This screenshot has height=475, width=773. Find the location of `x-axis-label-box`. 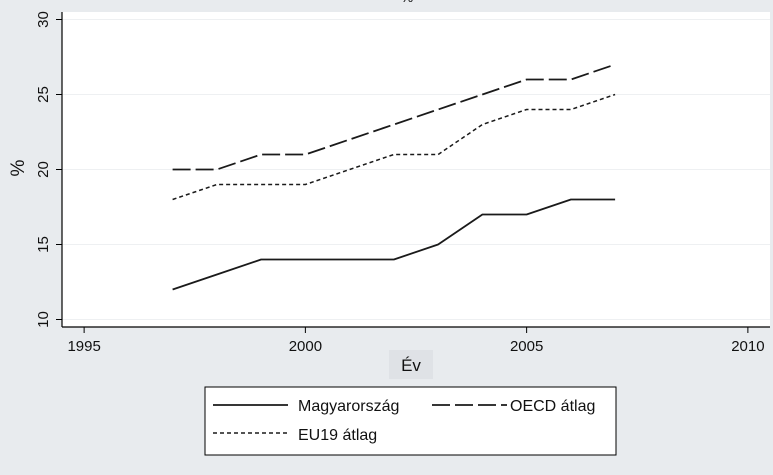

x-axis-label-box is located at coordinates (411, 364).